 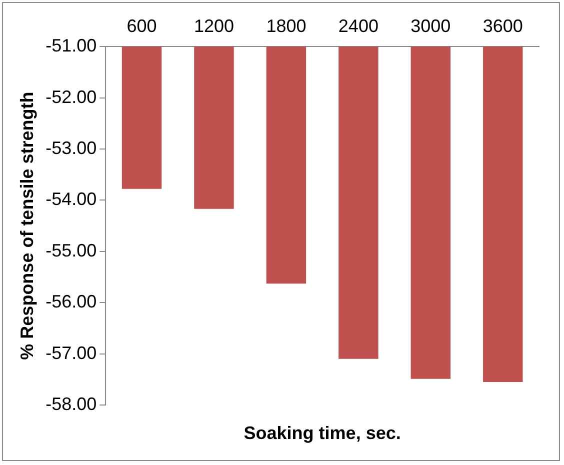 What do you see at coordinates (71, 46) in the screenshot?
I see `y-tick-label: -51.00` at bounding box center [71, 46].